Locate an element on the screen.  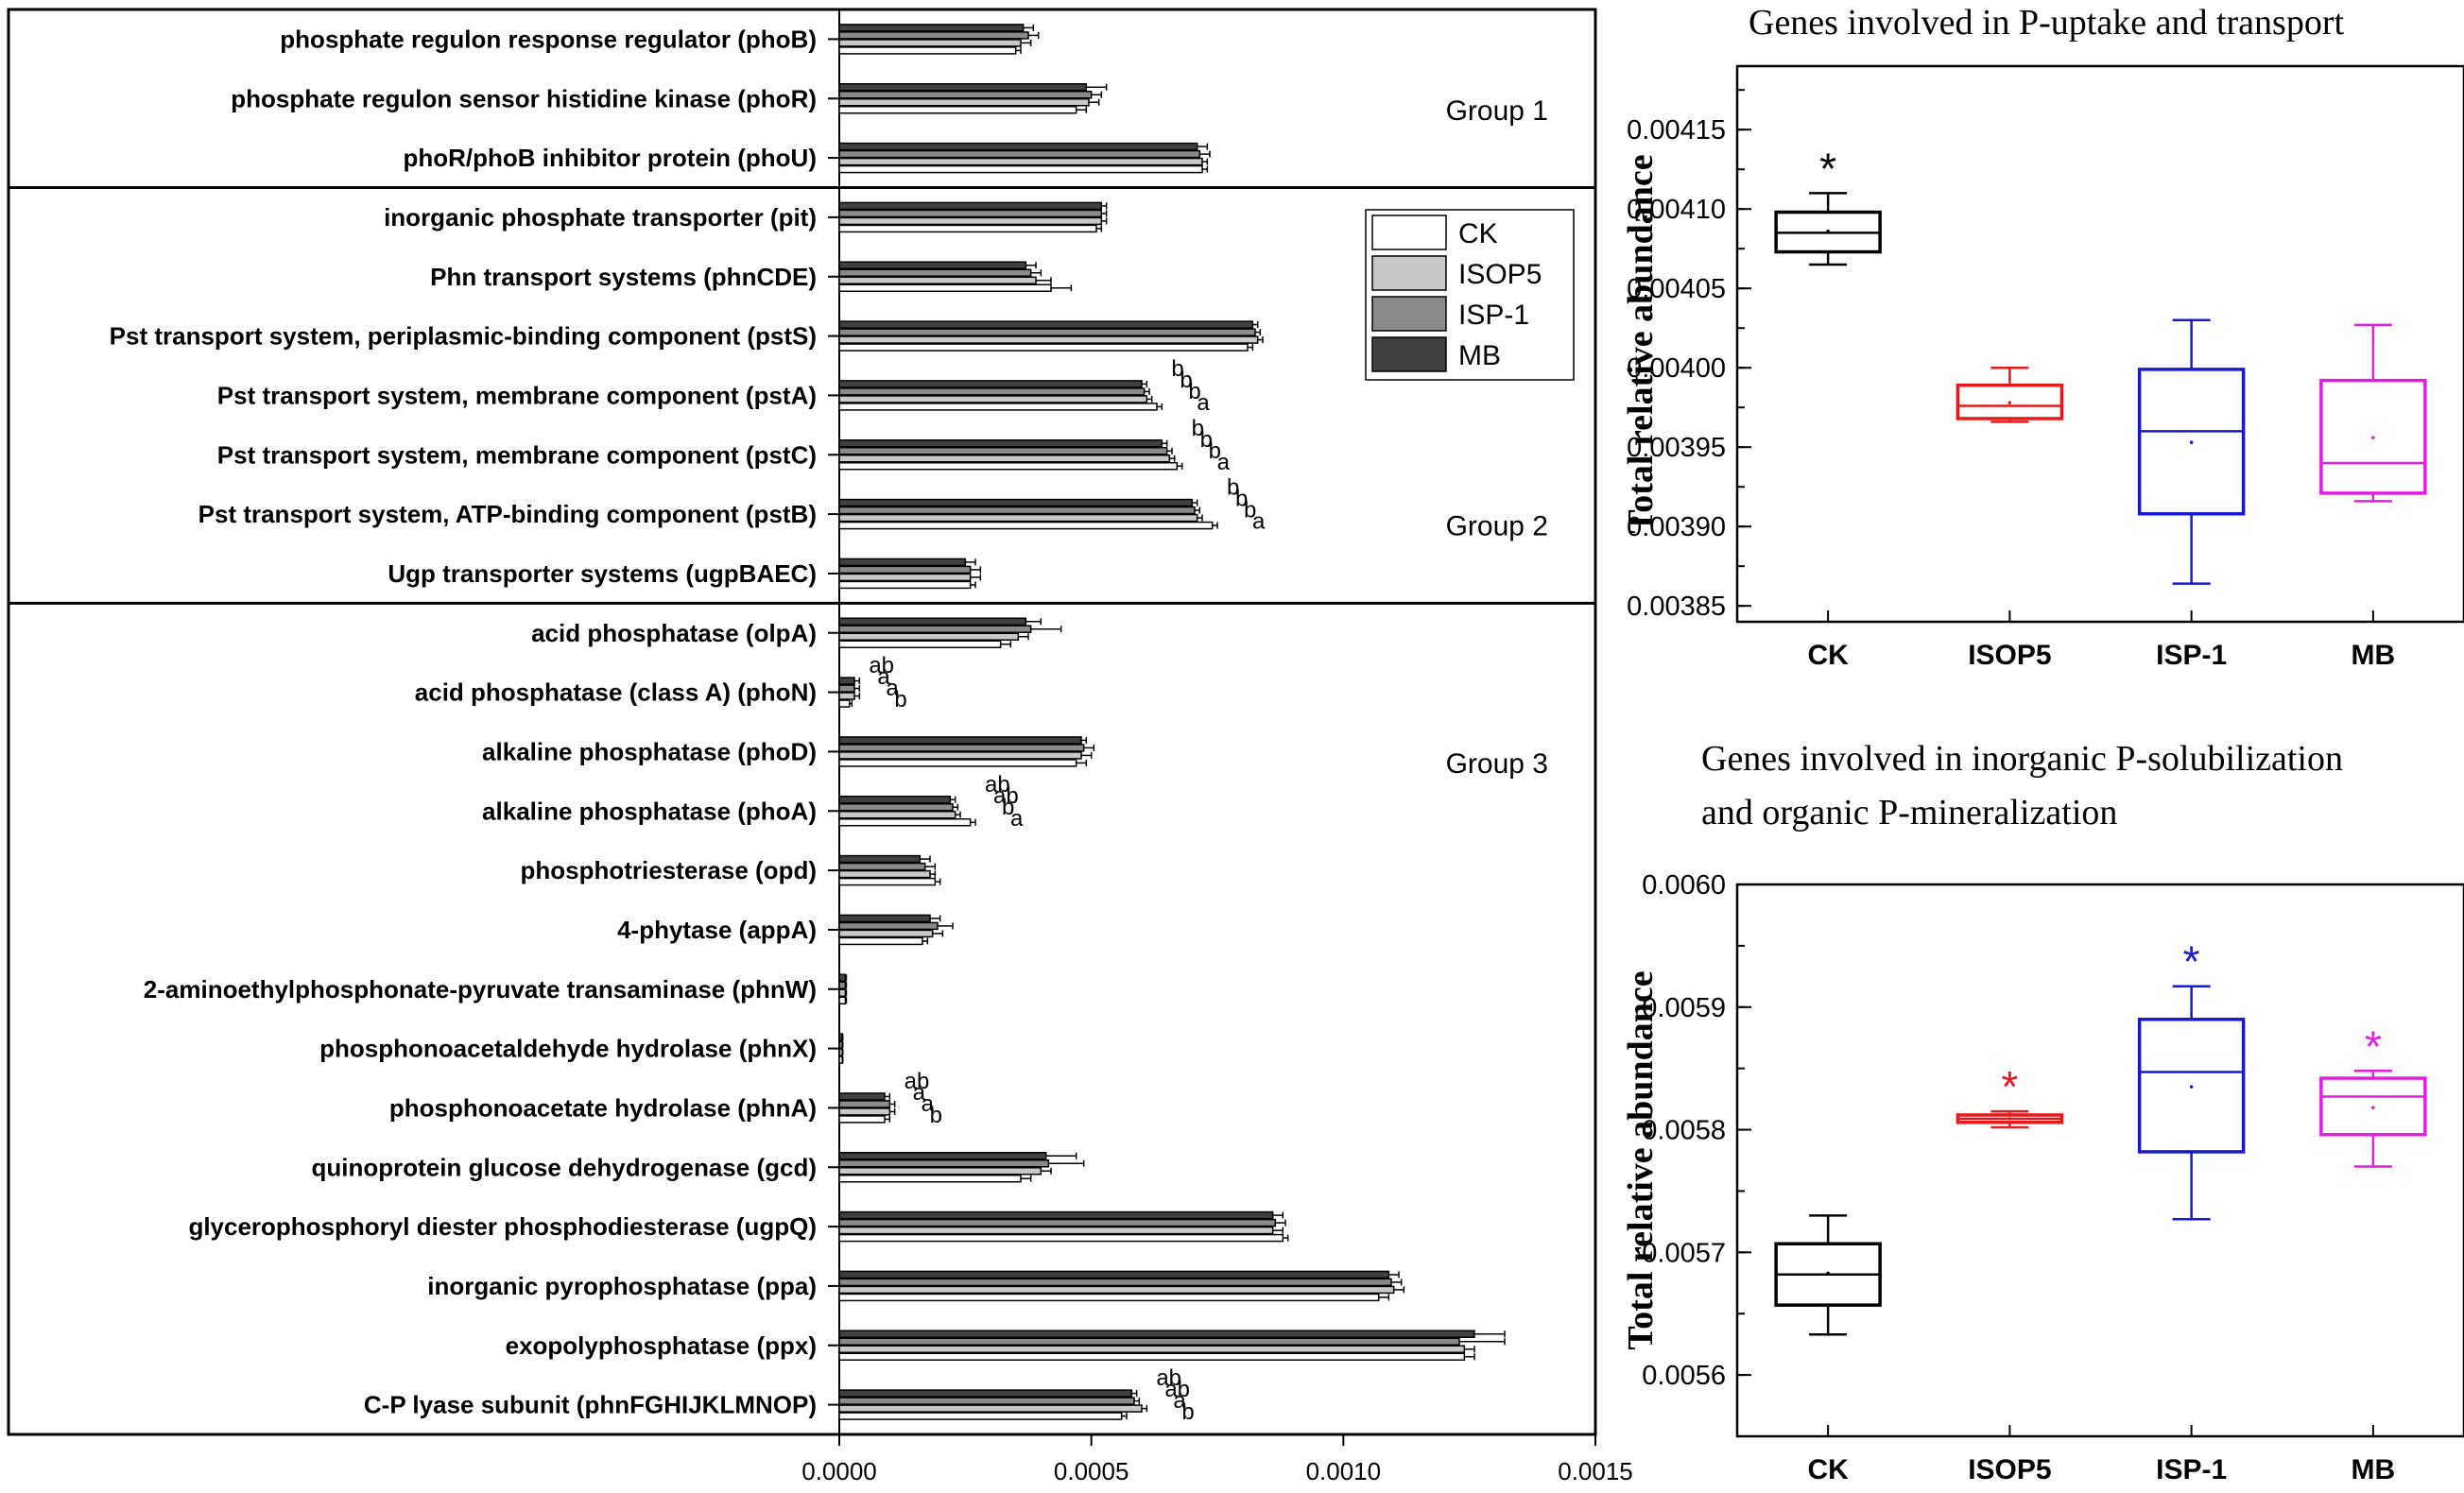
legend-label: CK is located at coordinates (1478, 234).